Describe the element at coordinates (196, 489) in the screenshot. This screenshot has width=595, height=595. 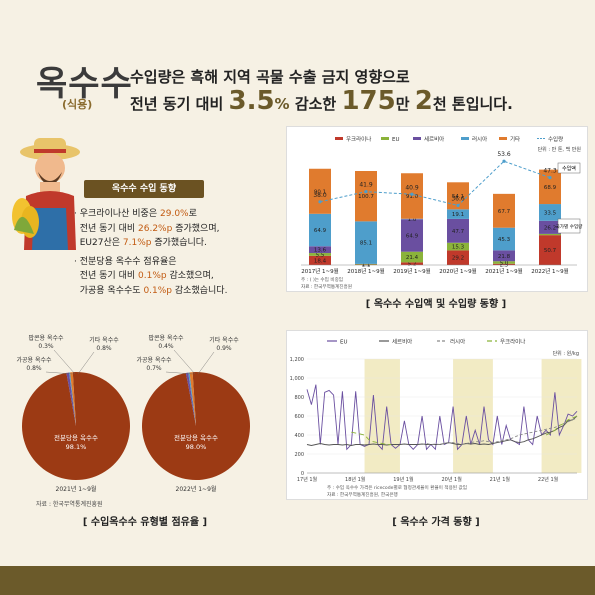
I see `pie1-title: 2022년 1~9월` at that location.